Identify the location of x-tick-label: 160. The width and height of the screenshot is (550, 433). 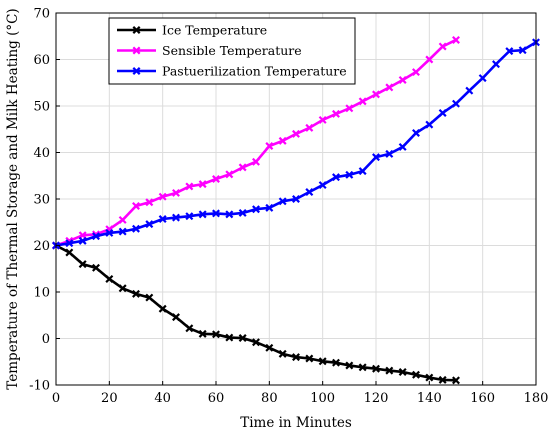
(482, 398).